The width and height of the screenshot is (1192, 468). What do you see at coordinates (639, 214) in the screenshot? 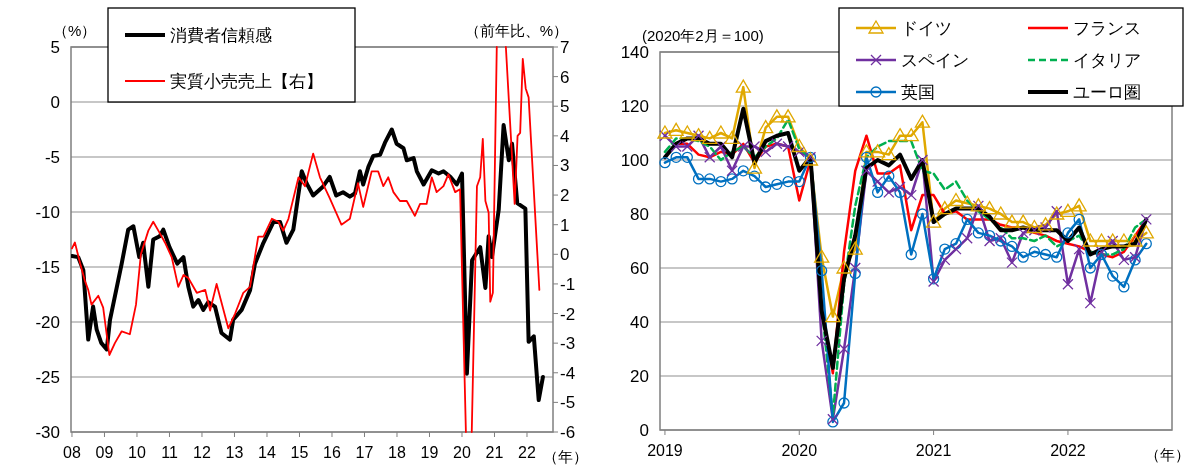
I see `y-tick-label: 80` at bounding box center [639, 214].